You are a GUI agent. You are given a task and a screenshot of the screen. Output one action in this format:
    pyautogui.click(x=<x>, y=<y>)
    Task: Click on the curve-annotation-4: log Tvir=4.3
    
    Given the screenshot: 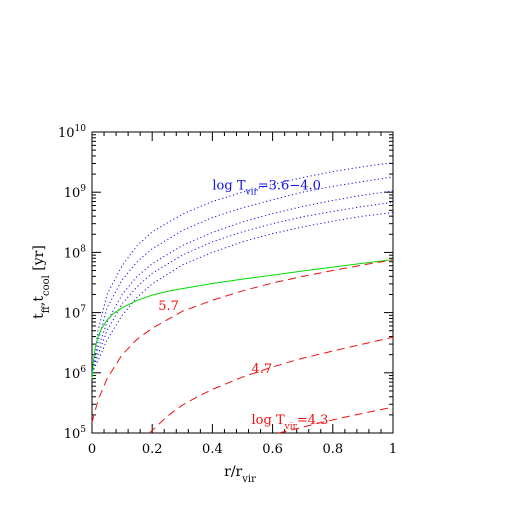 What is the action you would take?
    pyautogui.click(x=290, y=422)
    